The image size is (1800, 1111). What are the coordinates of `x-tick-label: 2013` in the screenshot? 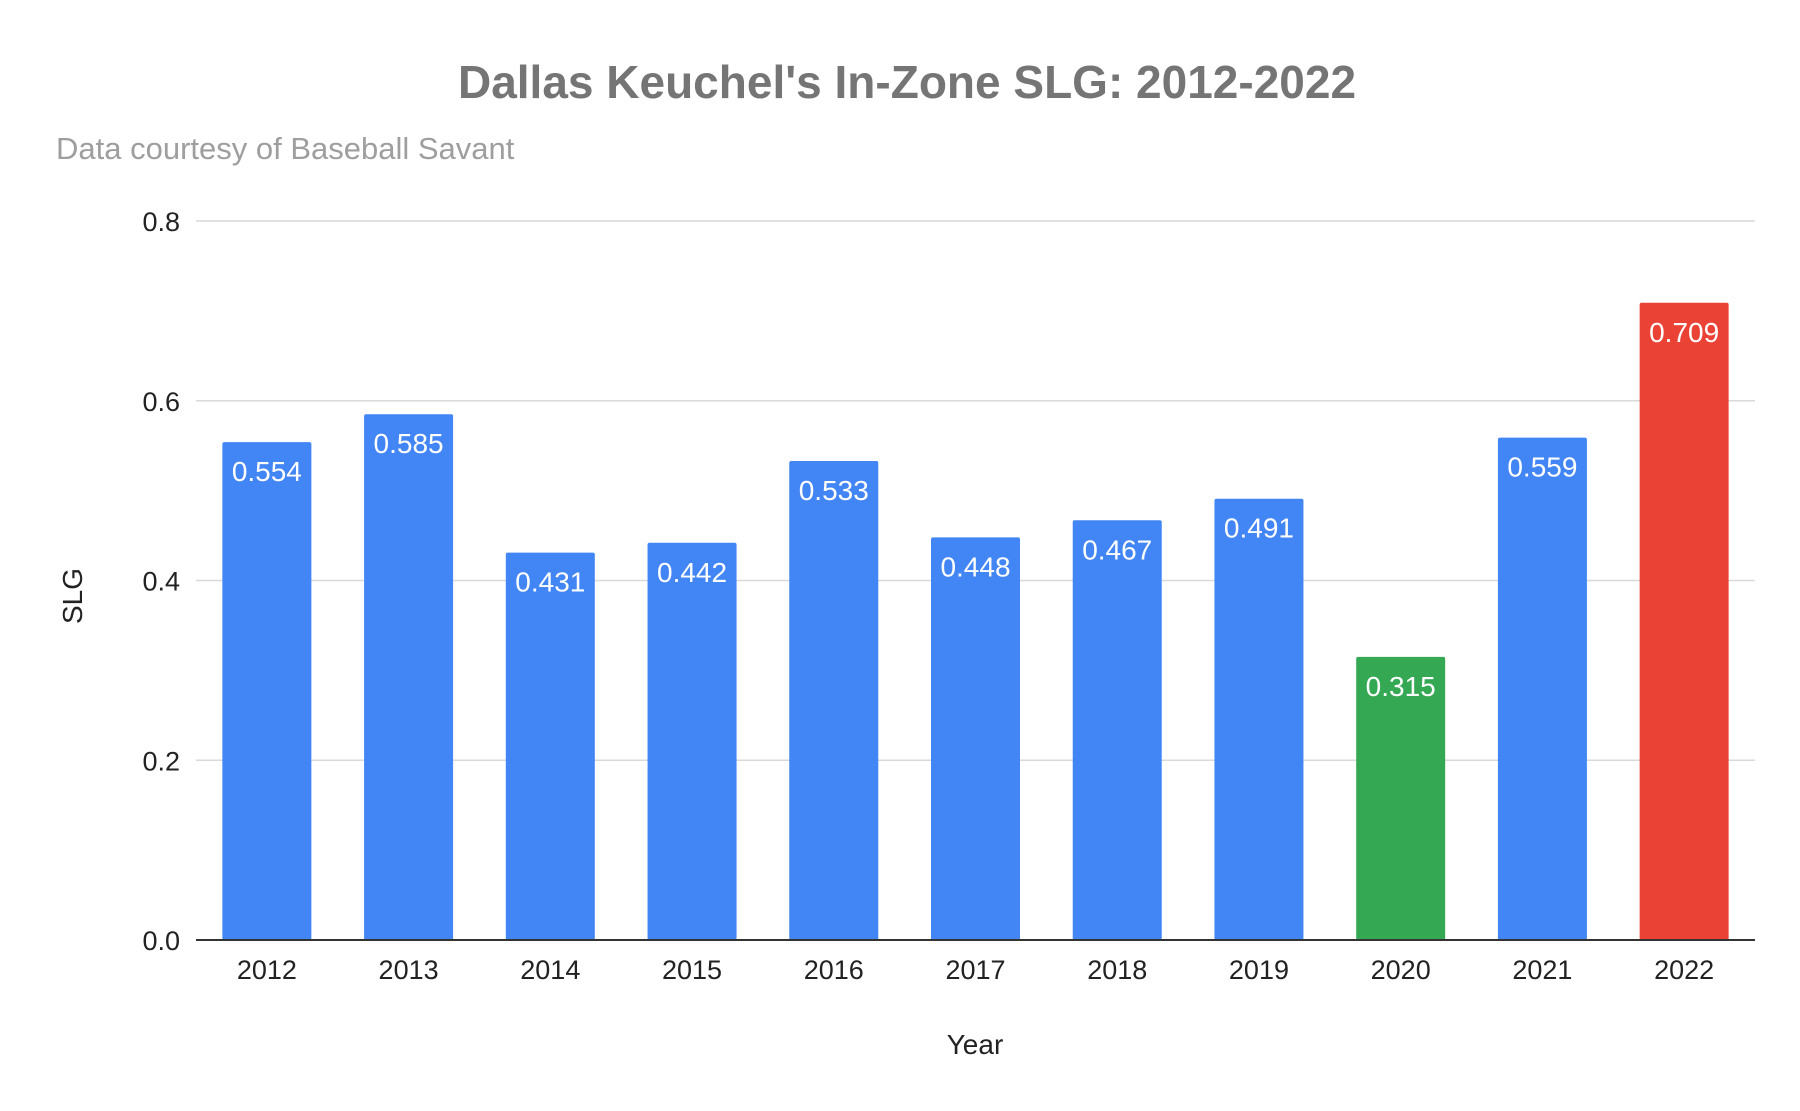 It's located at (409, 970).